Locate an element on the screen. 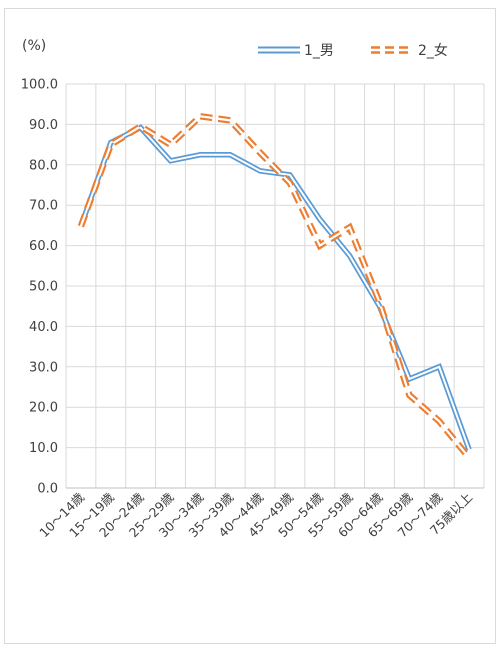 The height and width of the screenshot is (649, 500). legend: 1_男 2_女 is located at coordinates (353, 50).